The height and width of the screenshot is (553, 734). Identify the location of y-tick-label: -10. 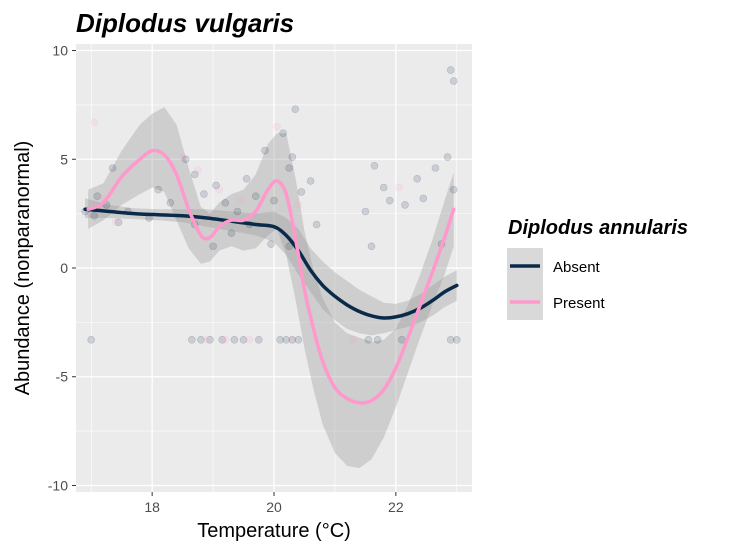
(58, 485).